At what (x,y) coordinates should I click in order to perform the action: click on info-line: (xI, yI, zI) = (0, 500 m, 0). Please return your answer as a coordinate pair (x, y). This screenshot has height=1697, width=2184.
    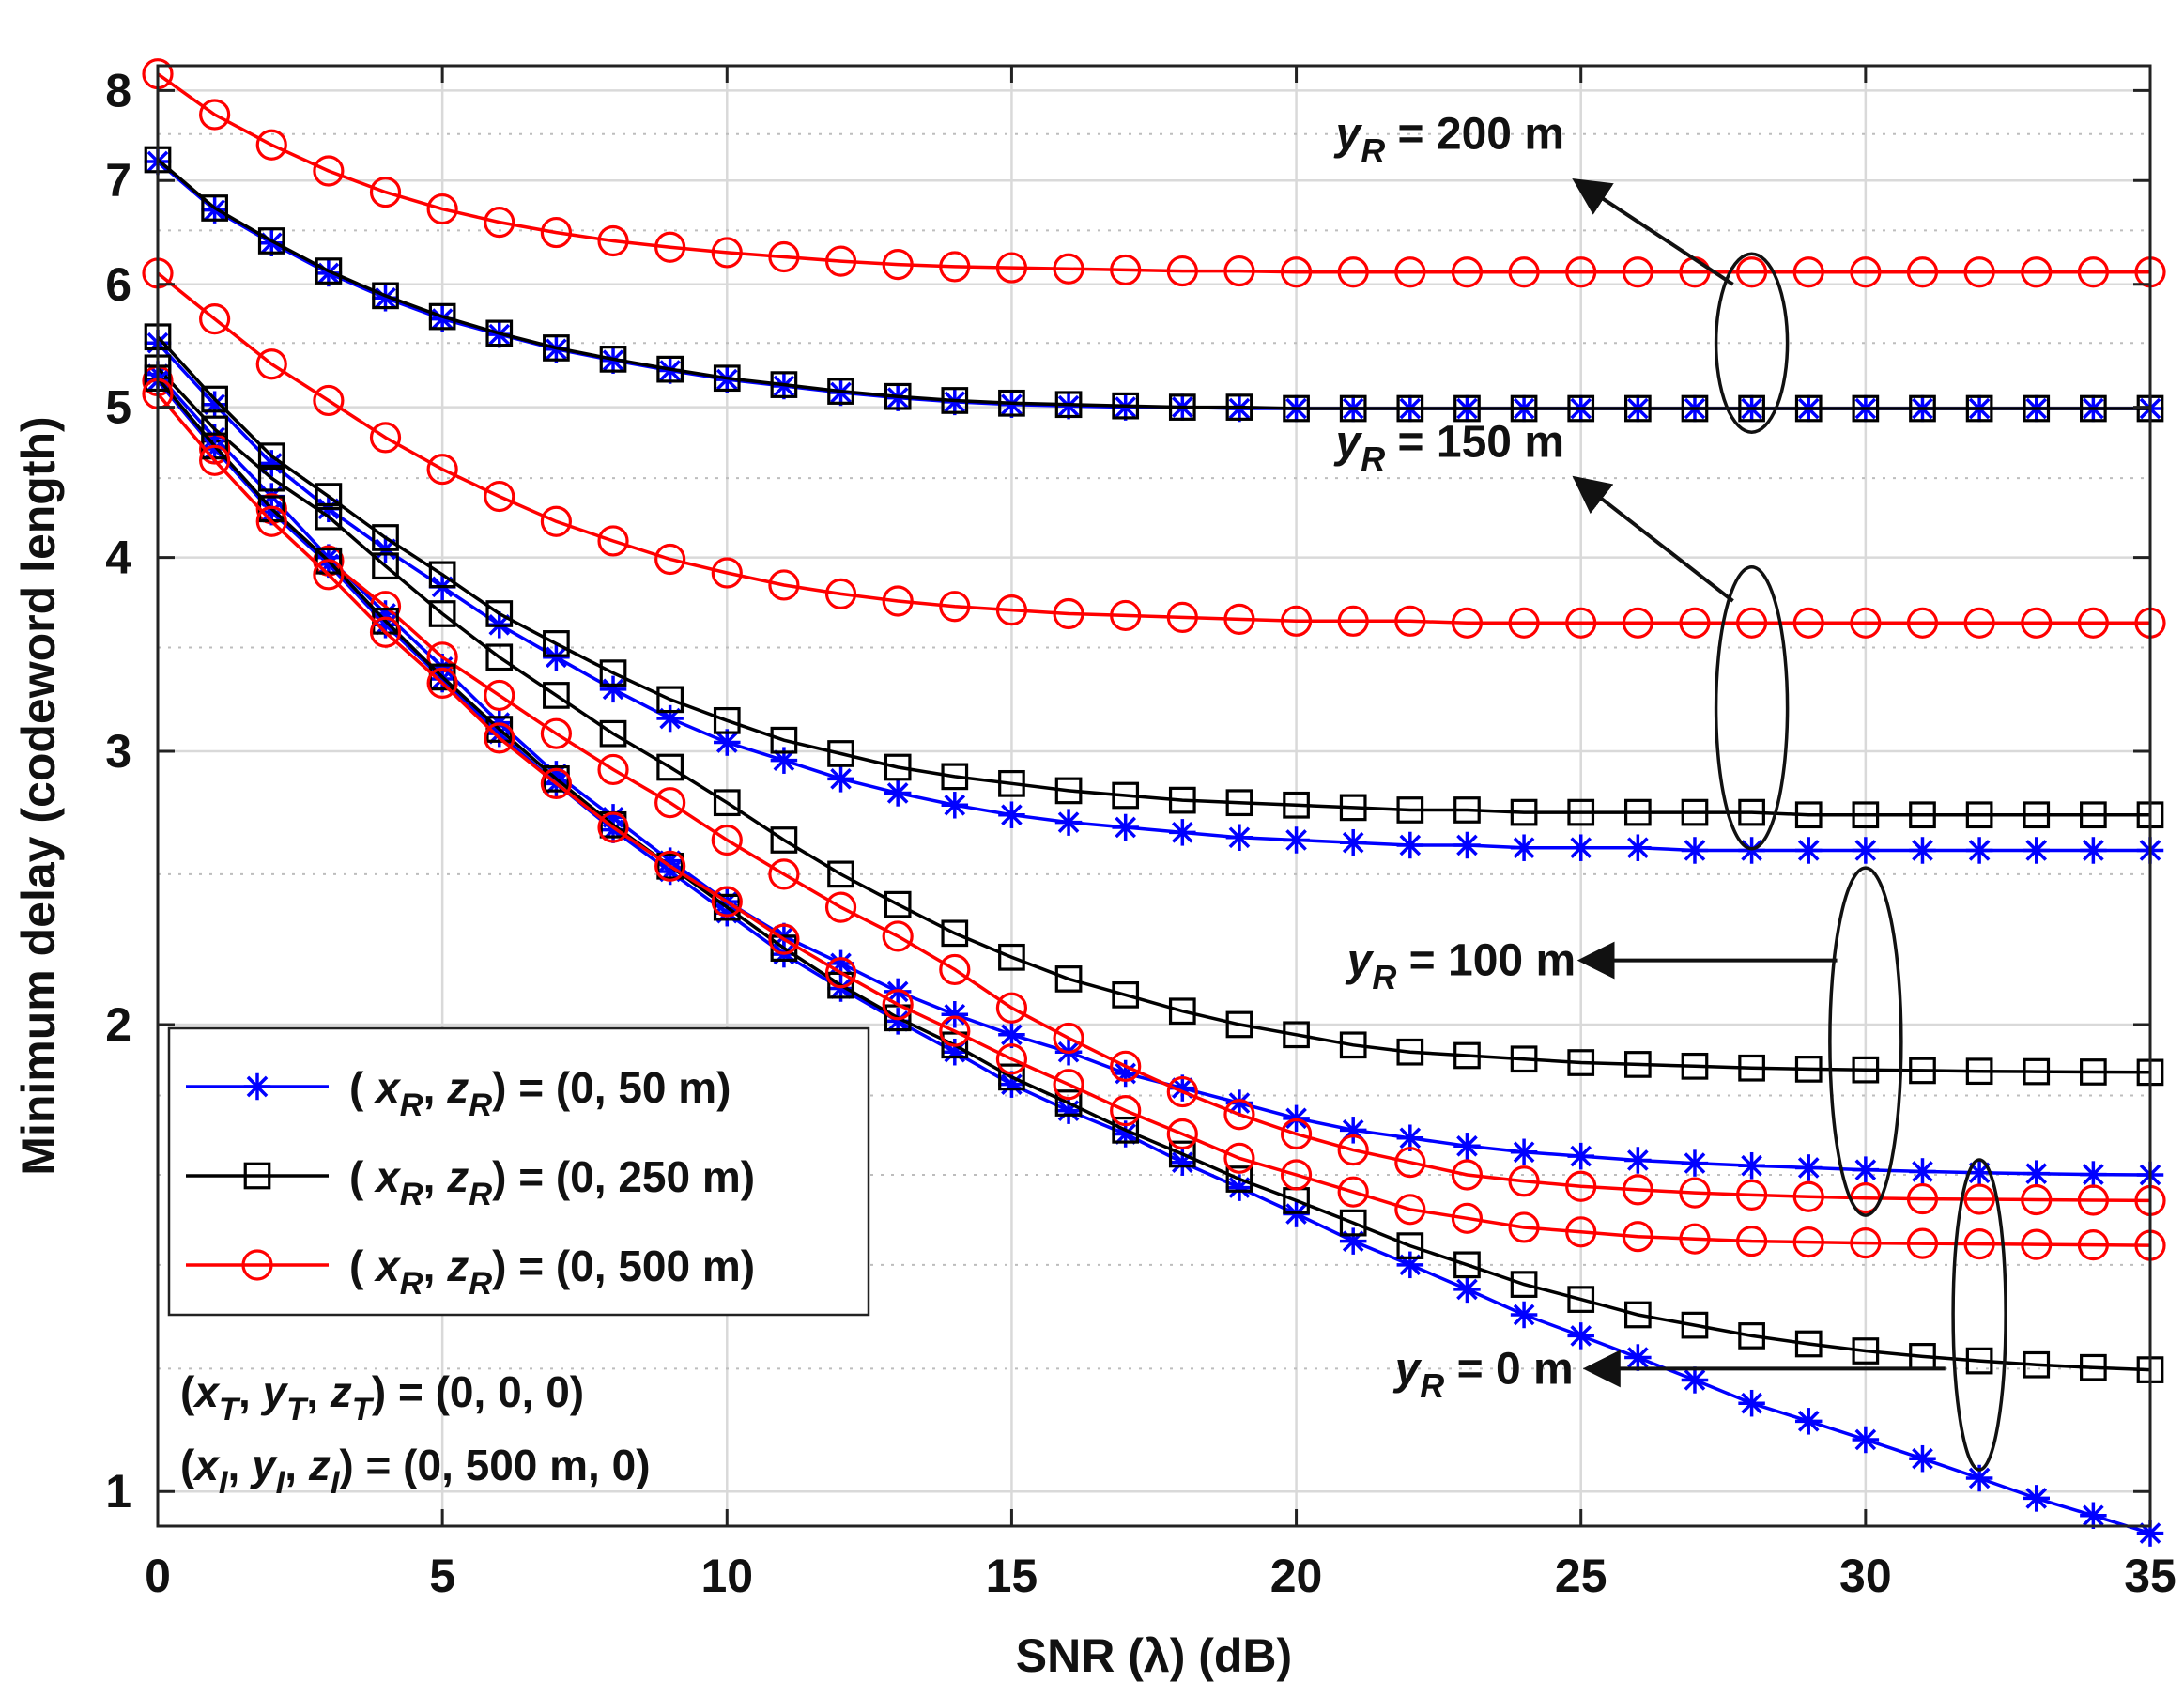
    Looking at the image, I should click on (415, 1471).